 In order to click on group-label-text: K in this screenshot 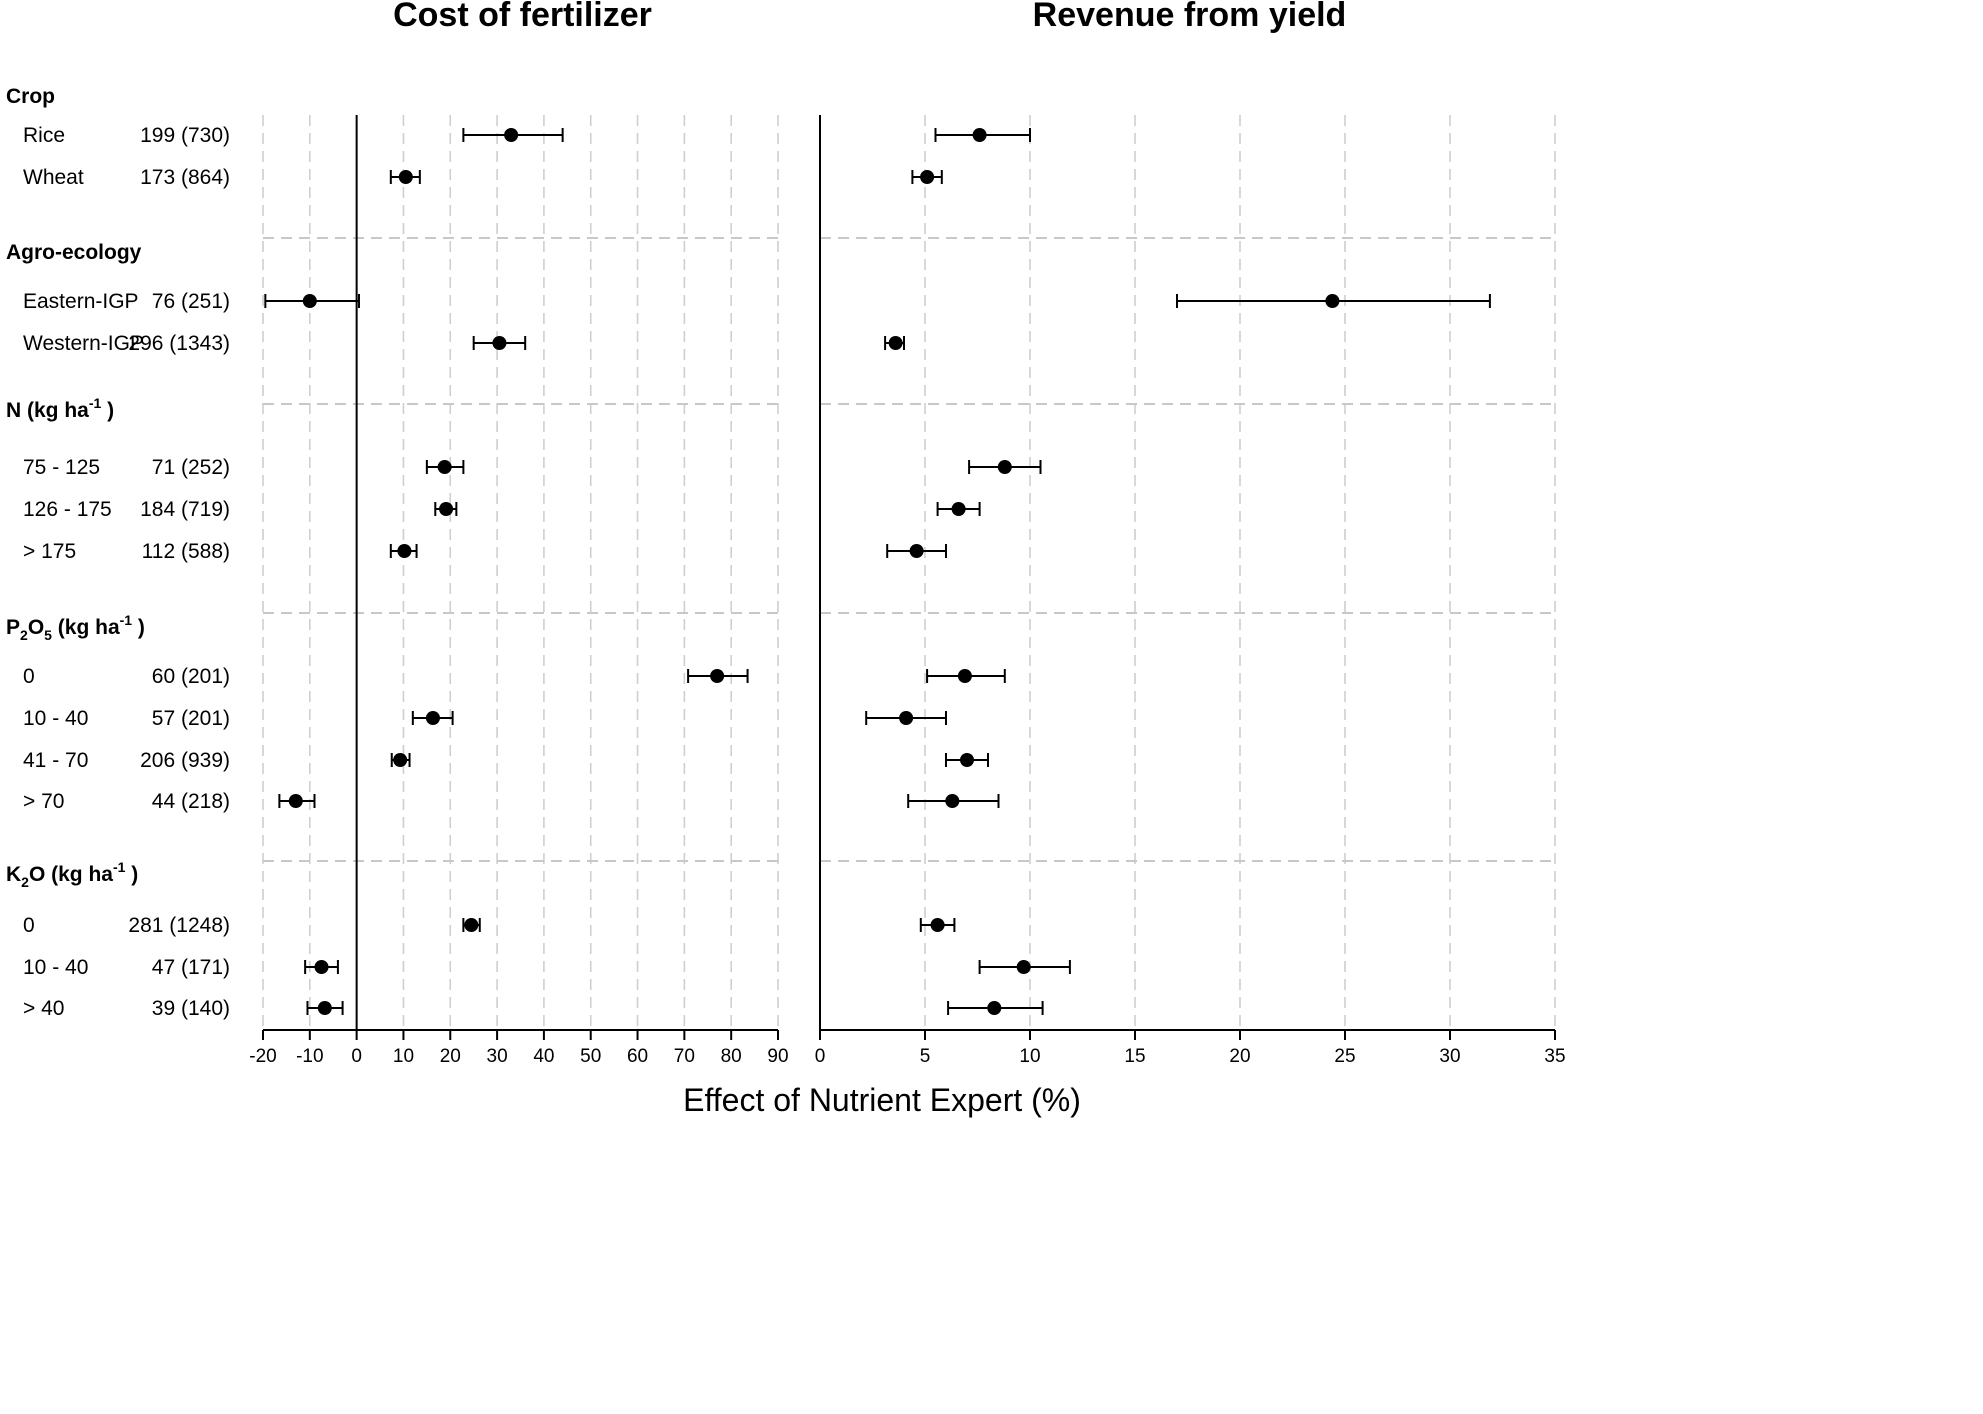, I will do `click(13, 874)`.